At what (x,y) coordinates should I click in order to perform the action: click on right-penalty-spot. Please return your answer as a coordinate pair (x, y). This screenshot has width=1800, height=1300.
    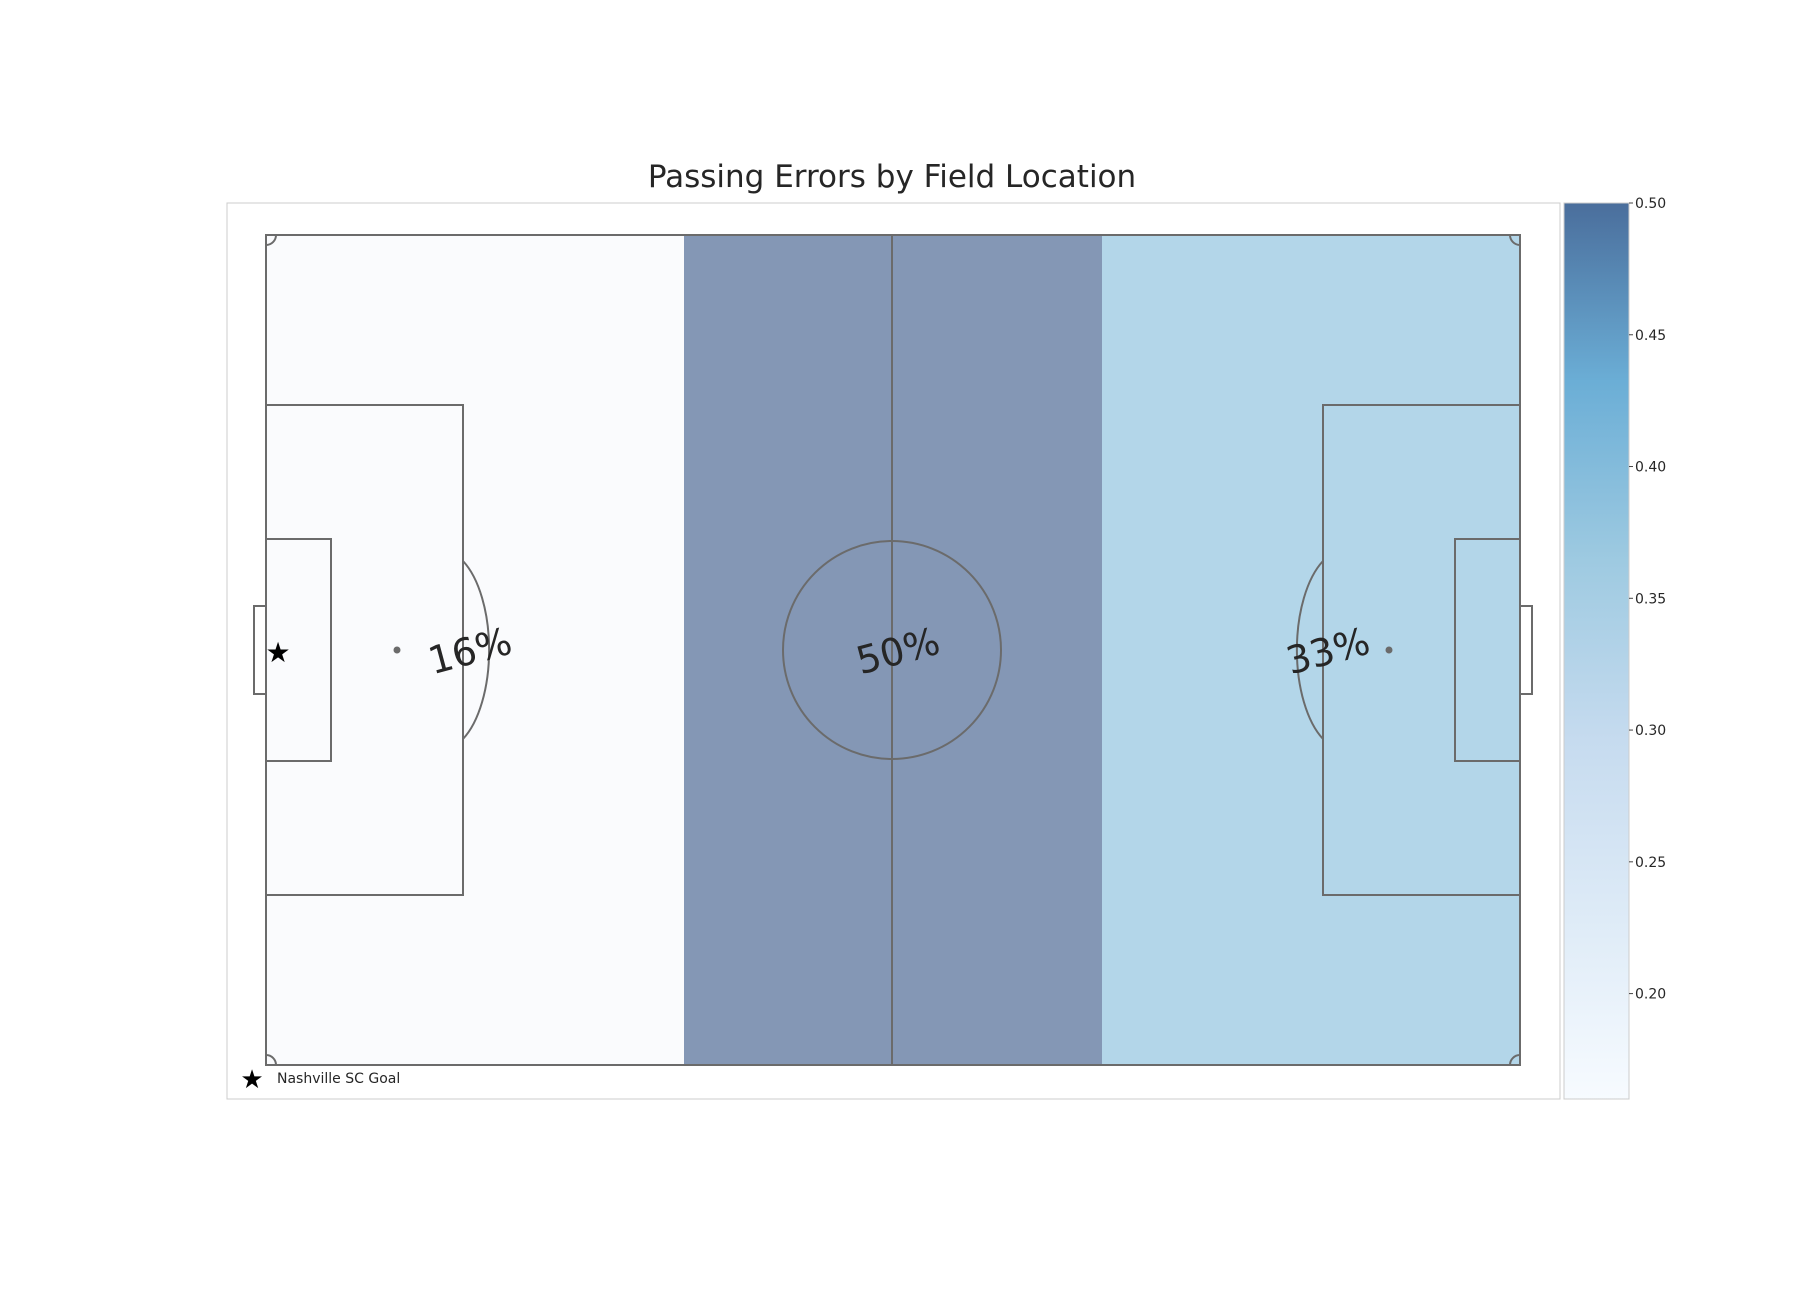
    Looking at the image, I should click on (1389, 650).